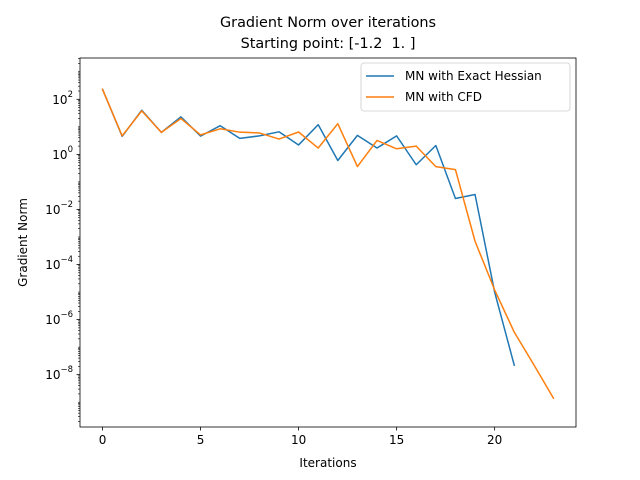 Image resolution: width=640 pixels, height=480 pixels. Describe the element at coordinates (59, 263) in the screenshot. I see `y-tick-label: 10⁻⁴` at that location.